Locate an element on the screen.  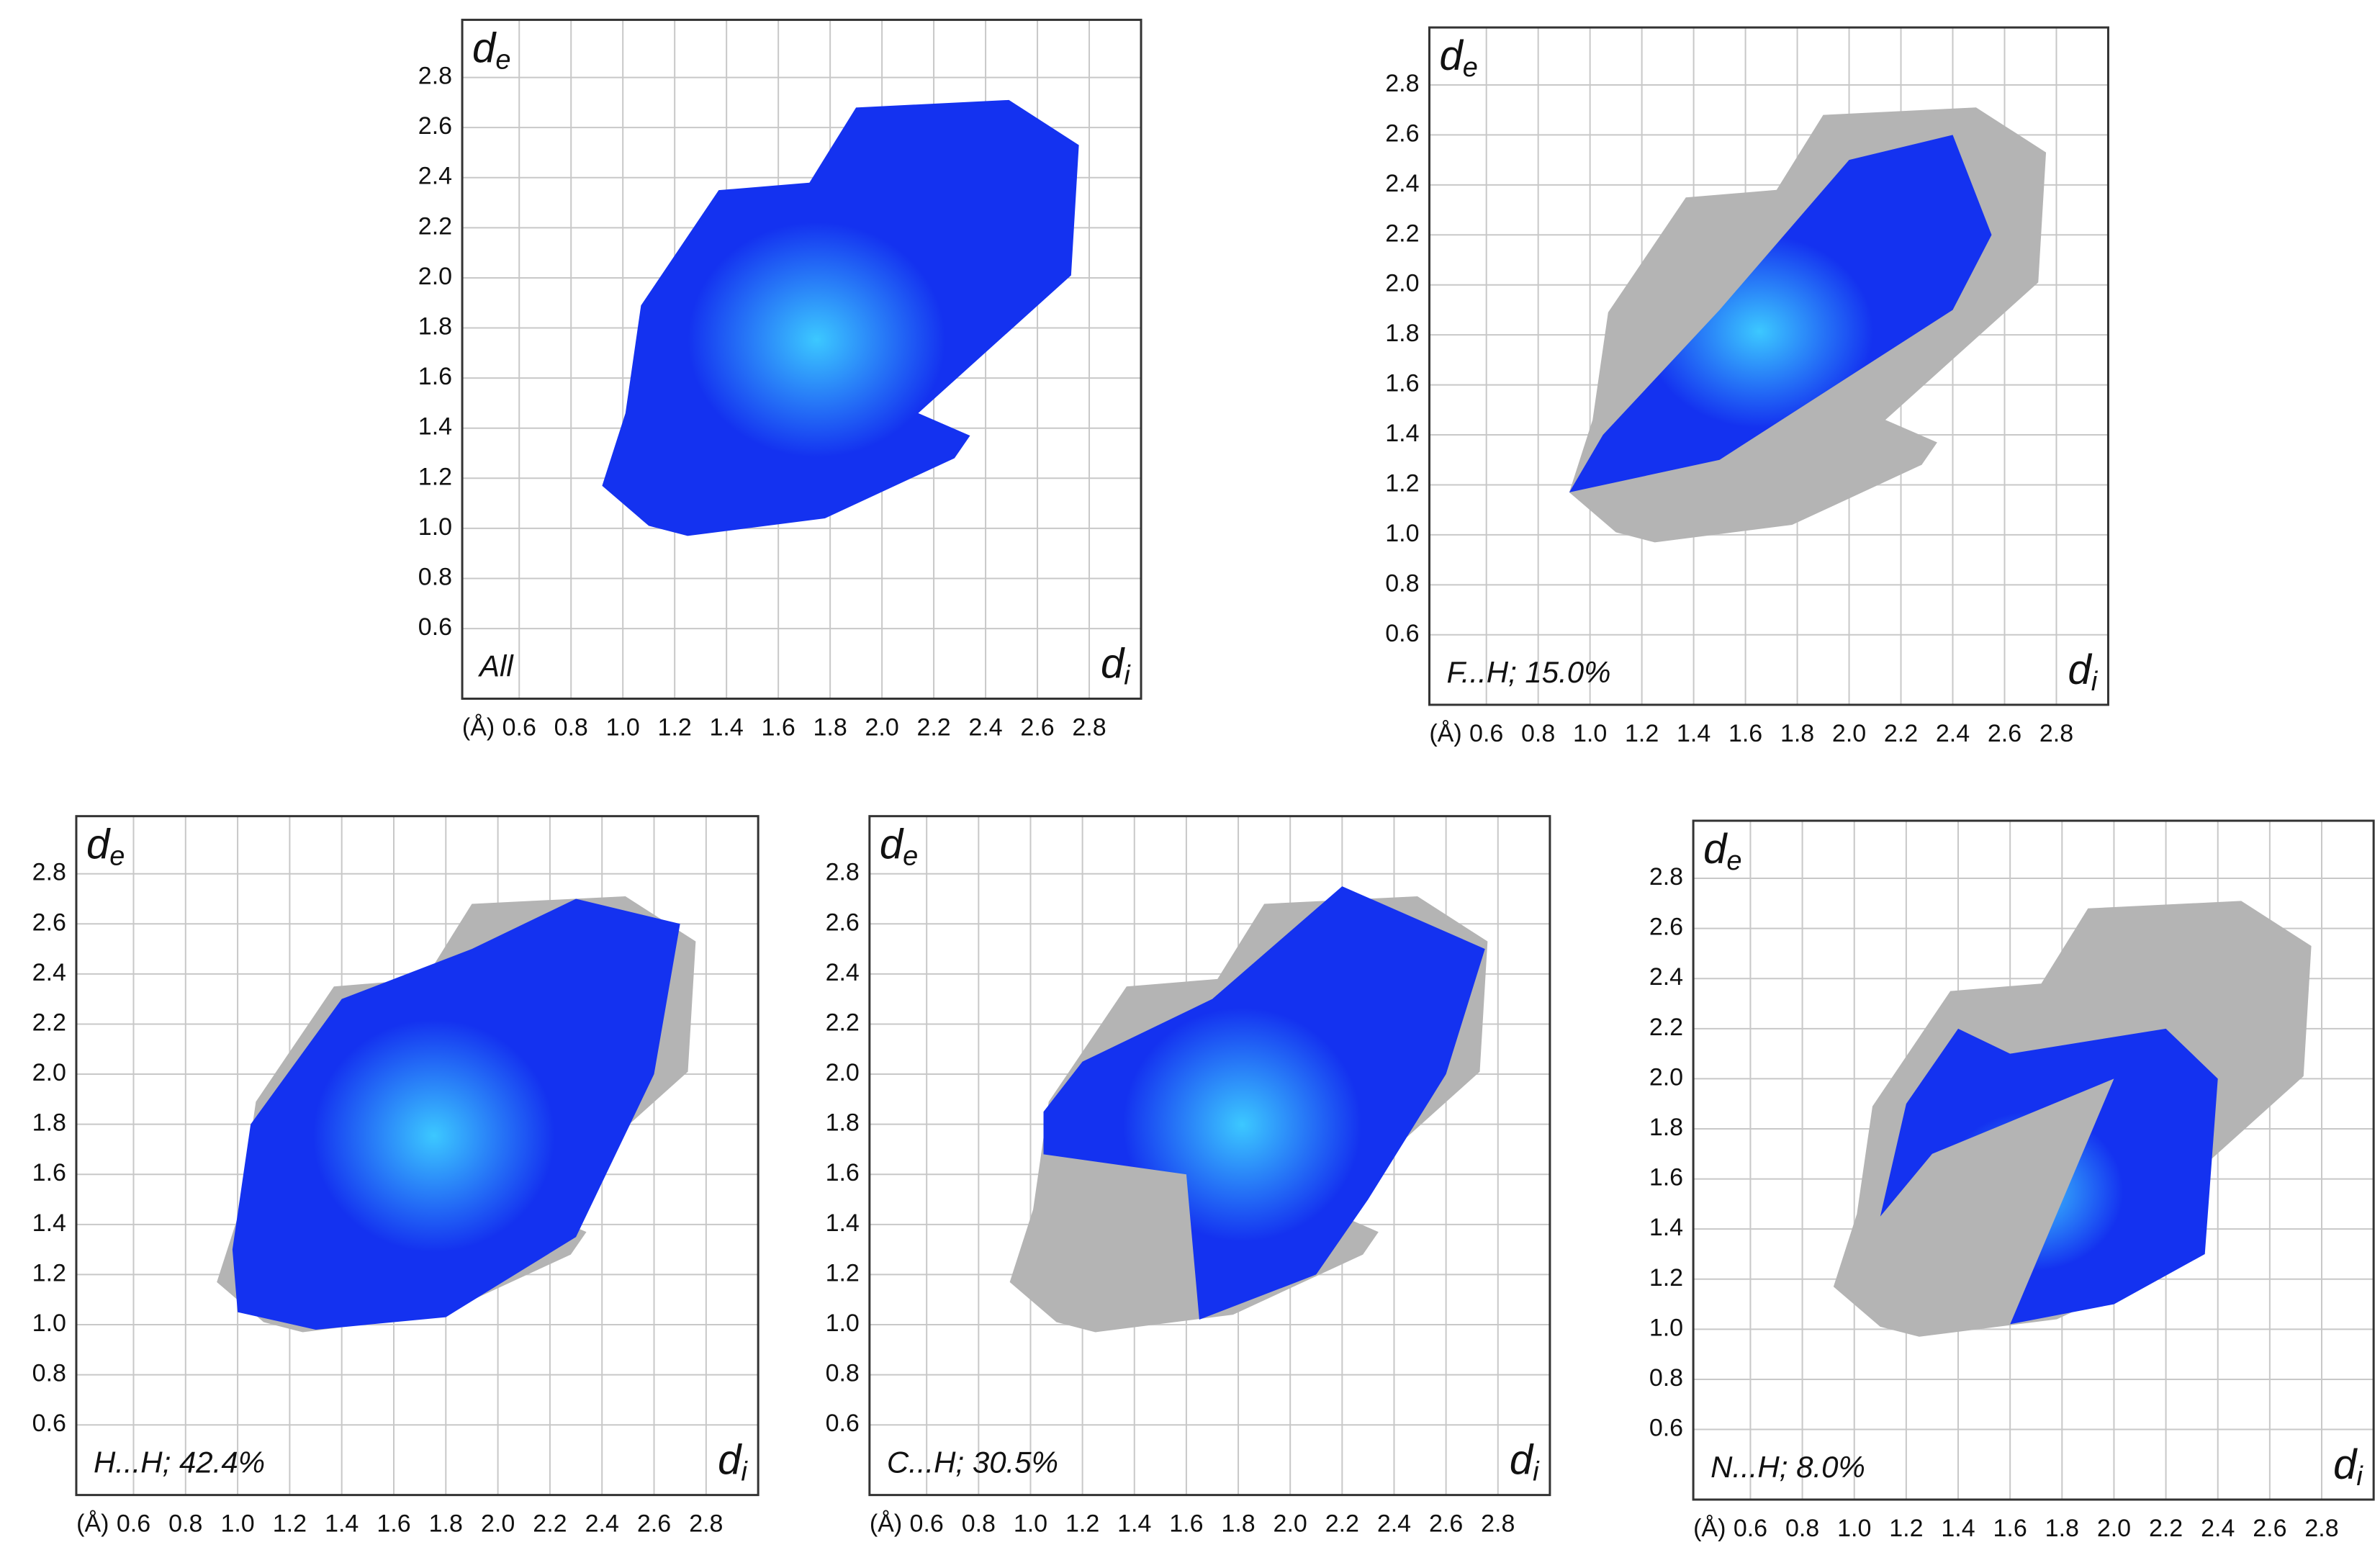
annotation: H...H; 42.4% is located at coordinates (179, 1462).